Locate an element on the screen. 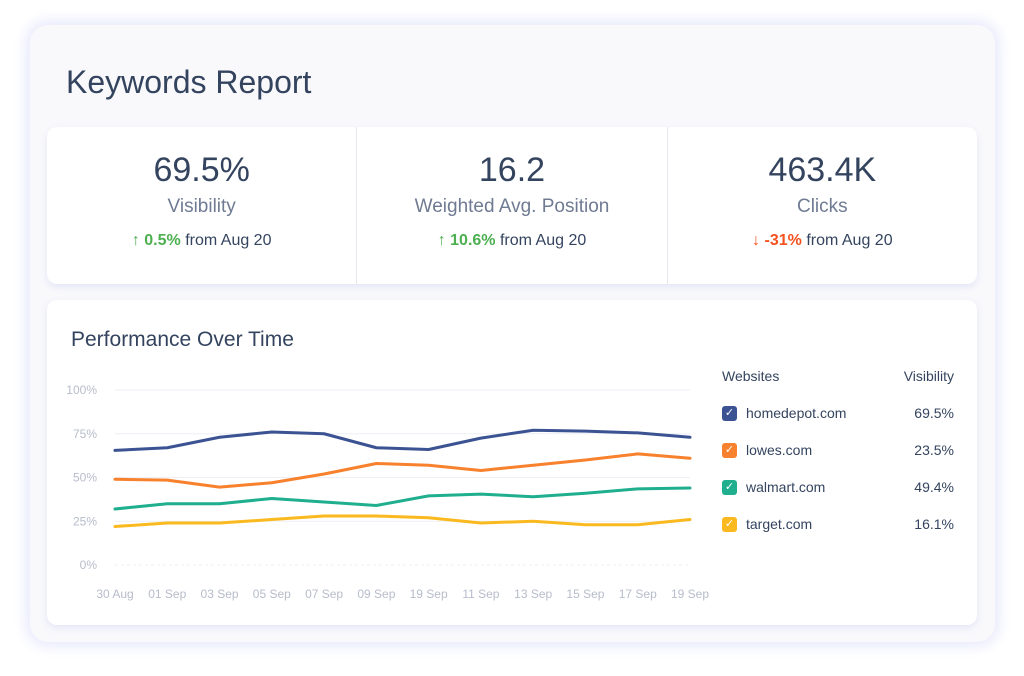 Image resolution: width=1024 pixels, height=676 pixels. legend-name: lowes.com is located at coordinates (779, 450).